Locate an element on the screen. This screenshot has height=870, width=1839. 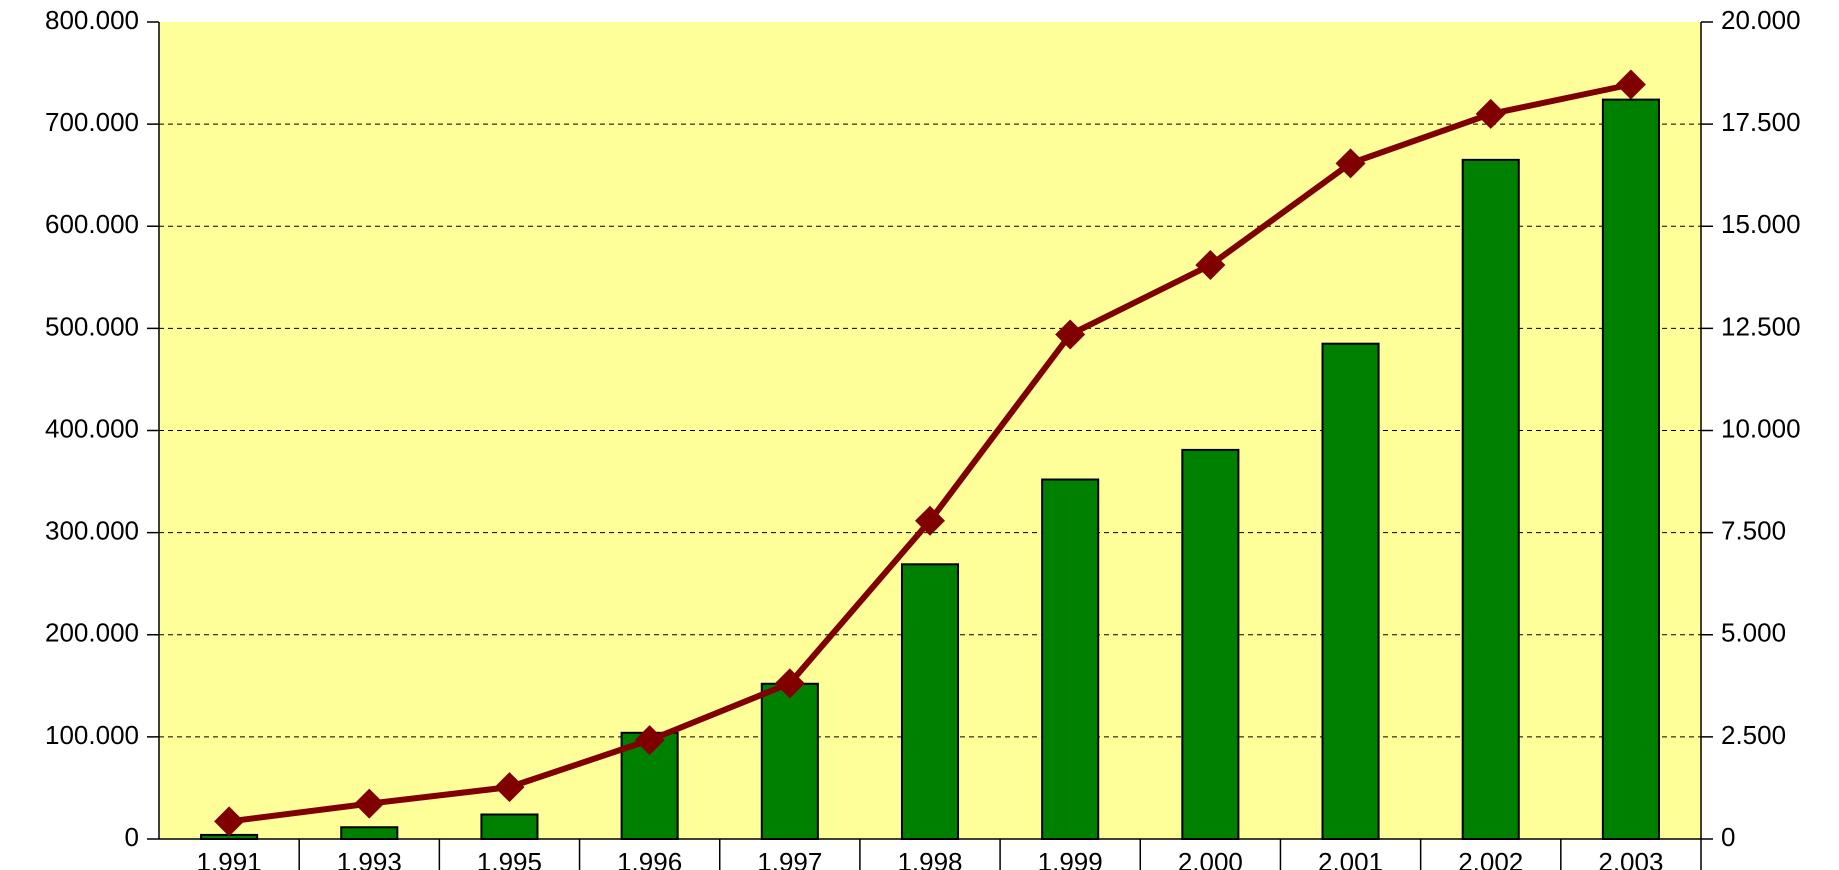
y-tick-label: 800.000 is located at coordinates (92, 20).